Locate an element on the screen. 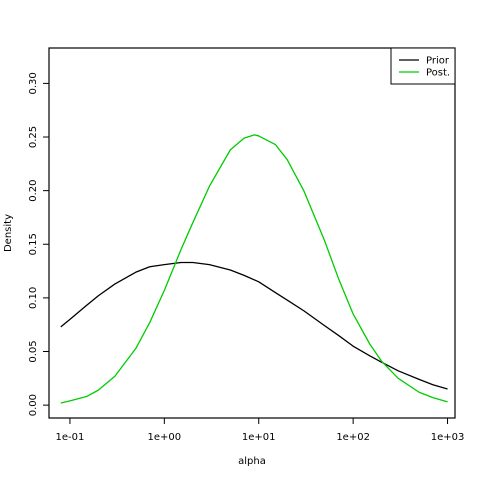 The image size is (480, 480). y-axis-label: Density is located at coordinates (8, 233).